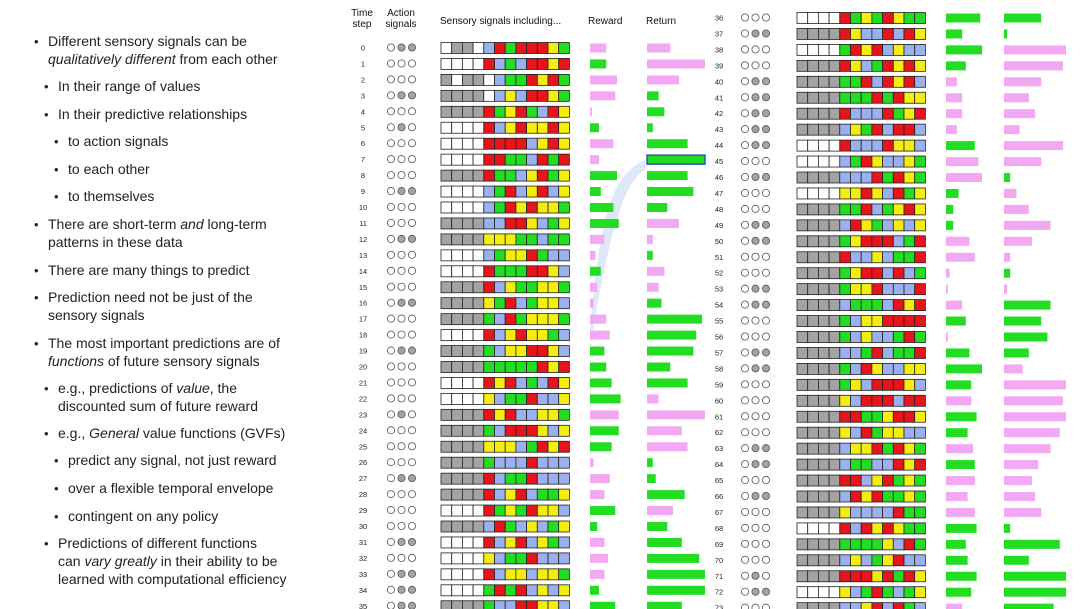  What do you see at coordinates (158, 406) in the screenshot?
I see `bullet-line: discounted sum of future reward` at bounding box center [158, 406].